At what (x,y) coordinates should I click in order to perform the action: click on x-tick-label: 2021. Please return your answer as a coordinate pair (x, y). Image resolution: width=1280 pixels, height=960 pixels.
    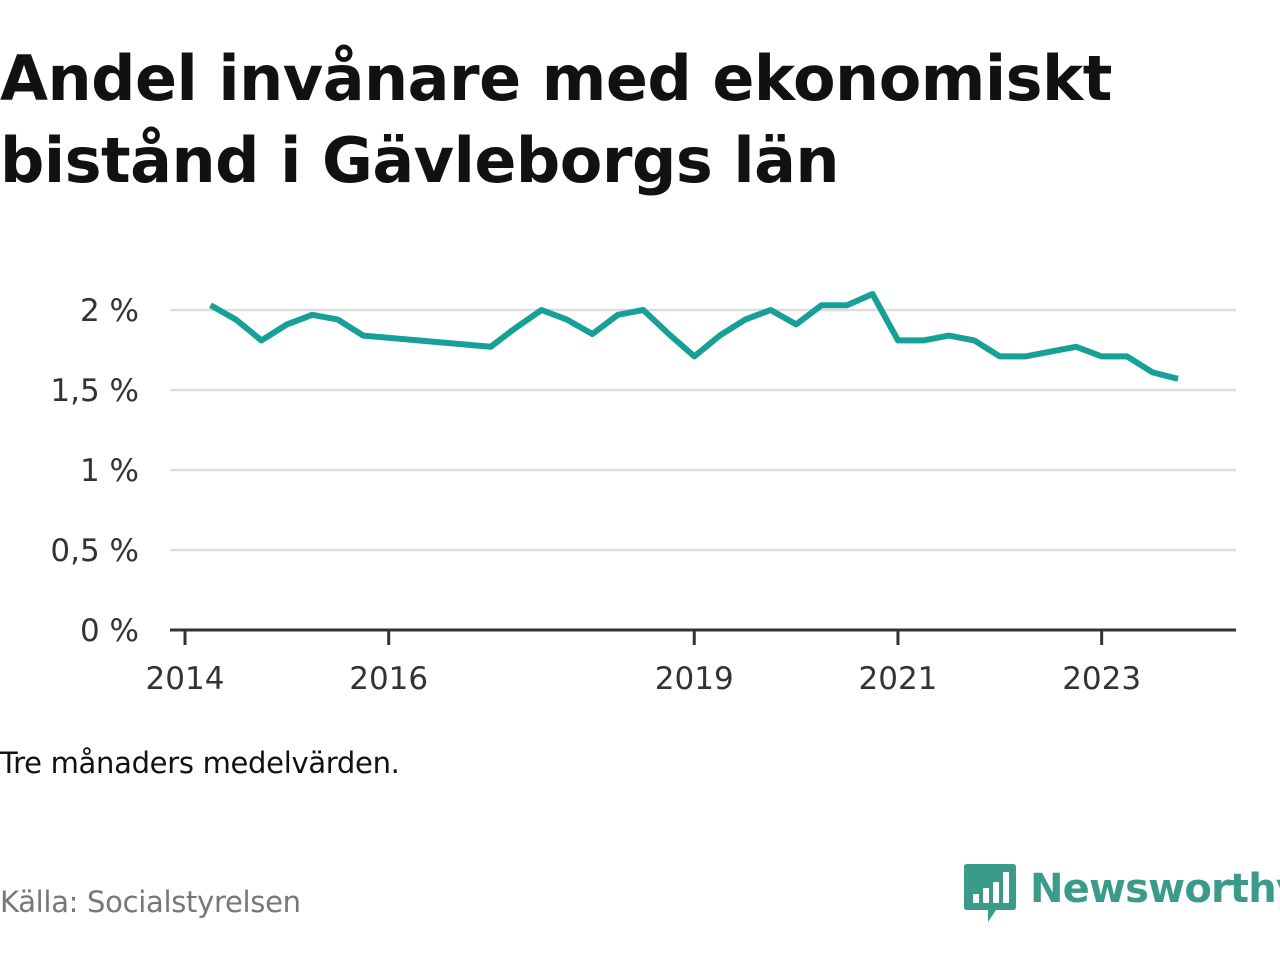
    Looking at the image, I should click on (898, 679).